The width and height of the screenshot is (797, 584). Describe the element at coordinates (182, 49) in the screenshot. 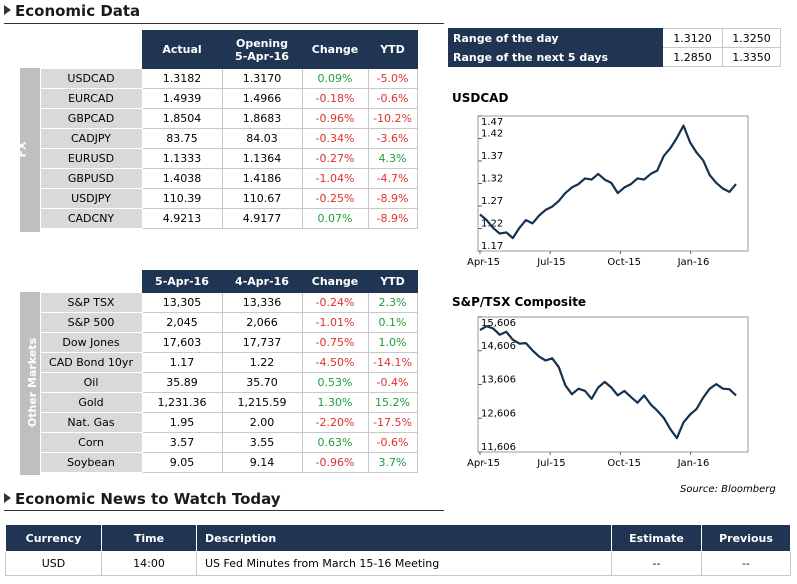

I see `header-actual: Actual` at that location.